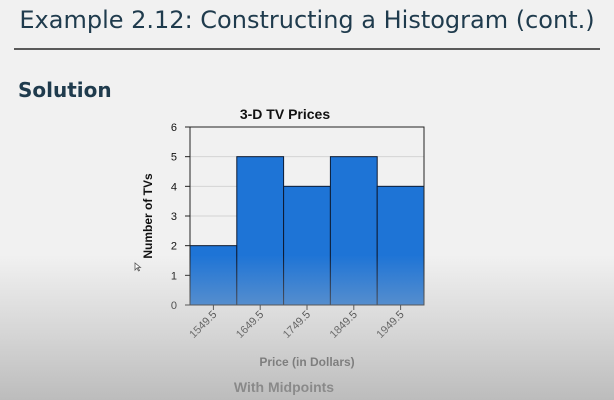  I want to click on x-tick-label: 1549.5, so click(203, 325).